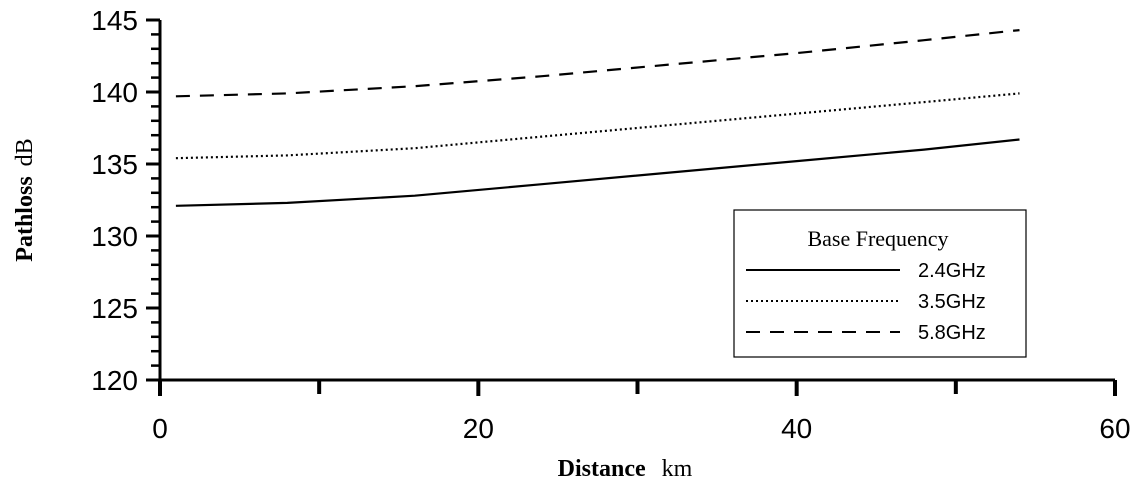 The width and height of the screenshot is (1139, 485). I want to click on x-tick-label: 40, so click(796, 428).